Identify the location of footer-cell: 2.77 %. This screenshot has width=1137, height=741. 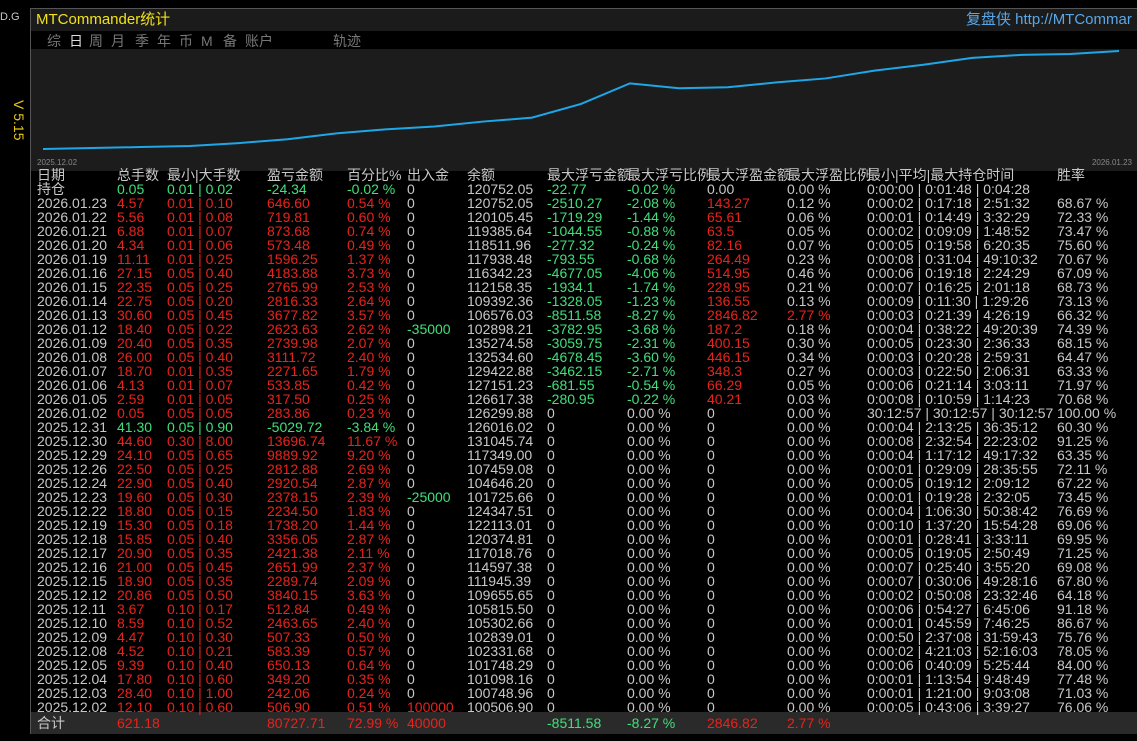
(809, 723).